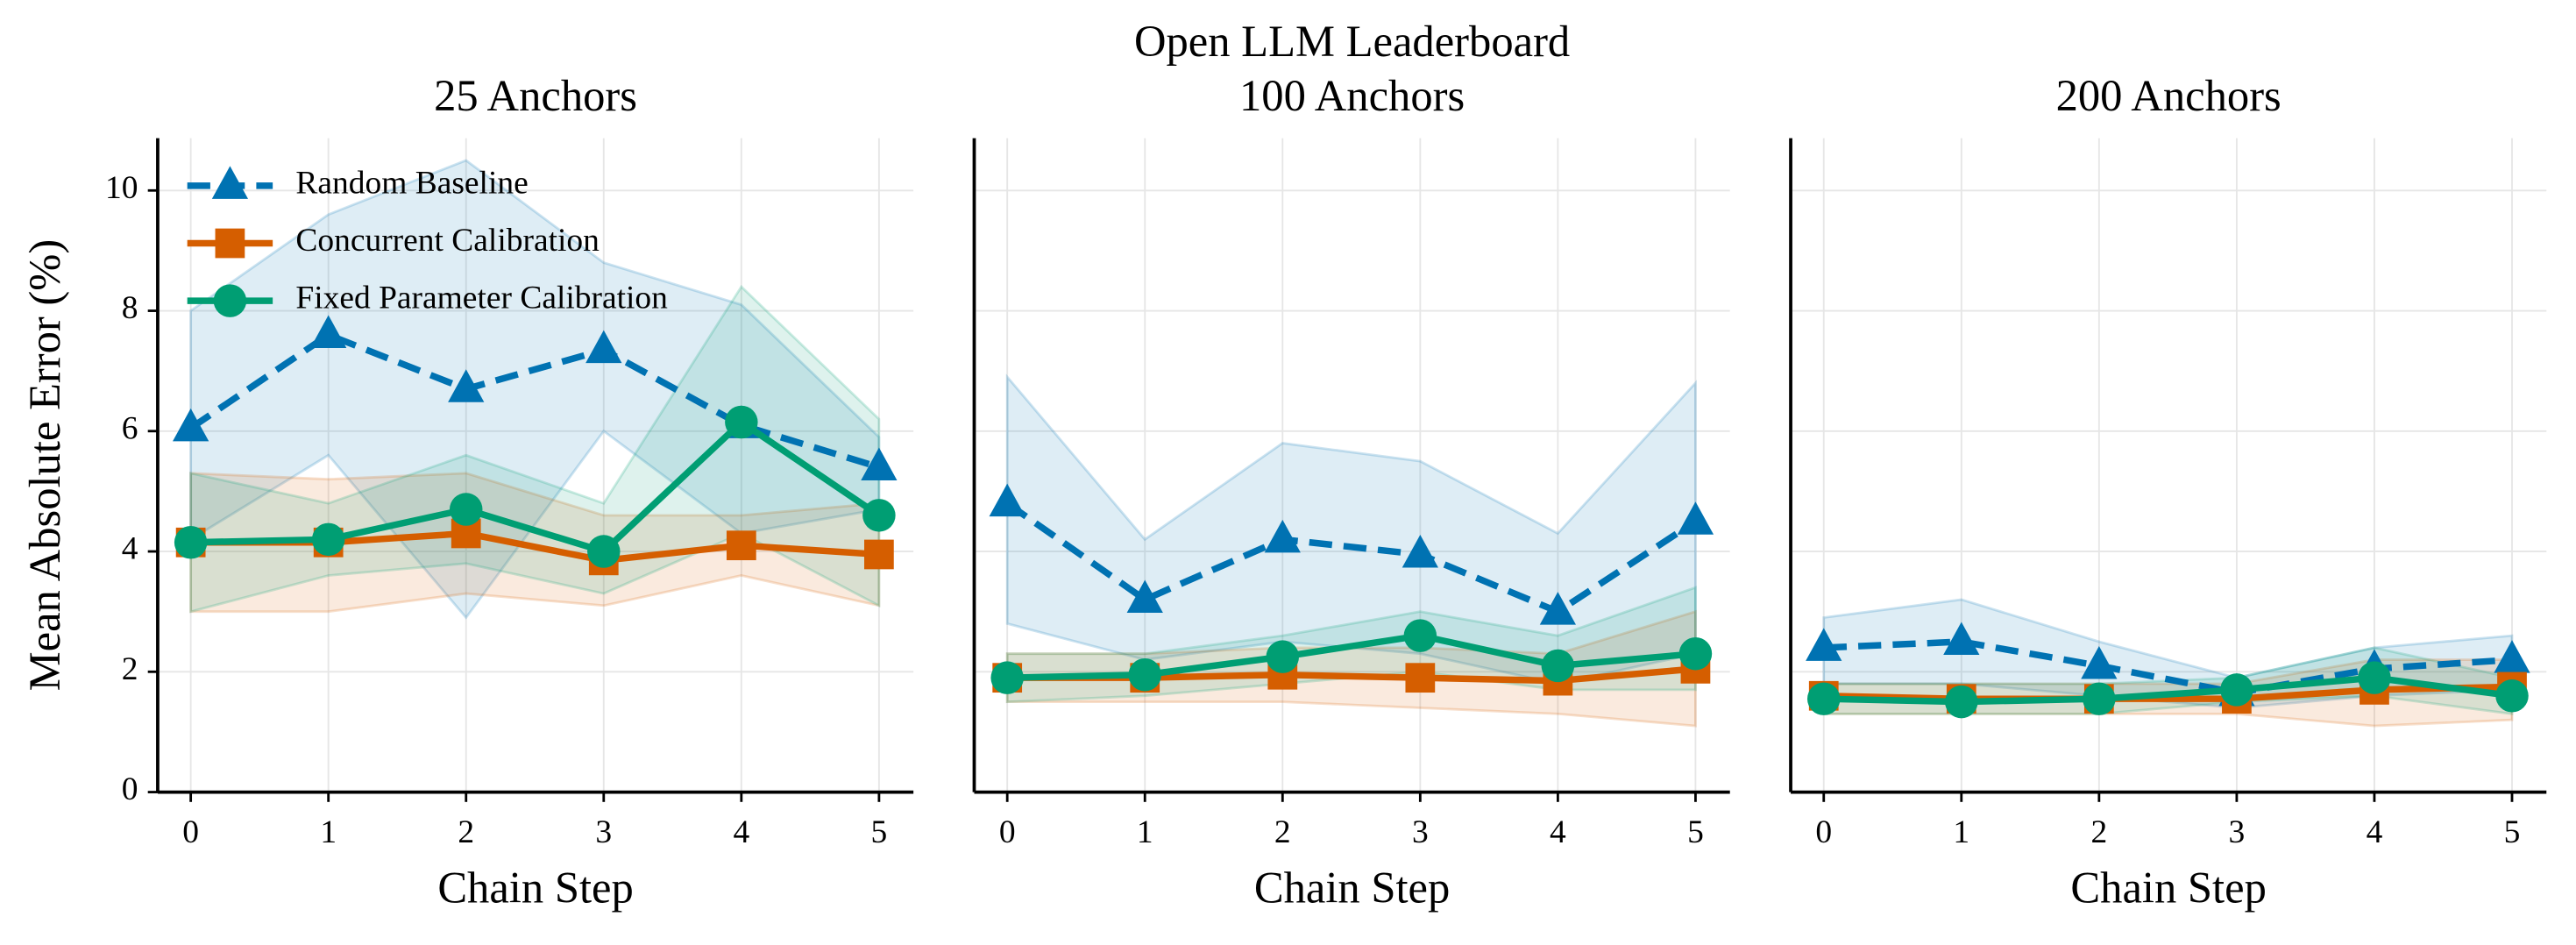 The image size is (2576, 945). Describe the element at coordinates (447, 241) in the screenshot. I see `legend-label: Concurrent Calibration` at that location.